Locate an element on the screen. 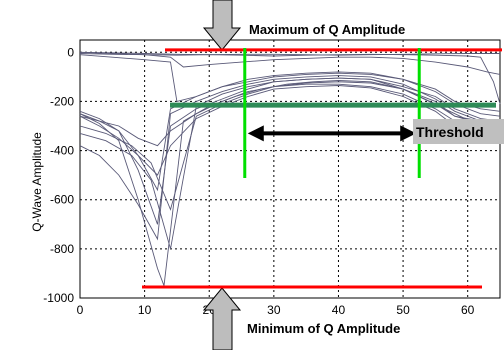 The height and width of the screenshot is (350, 504). min-amplitude-label: Minimum of Q Amplitude is located at coordinates (323, 328).